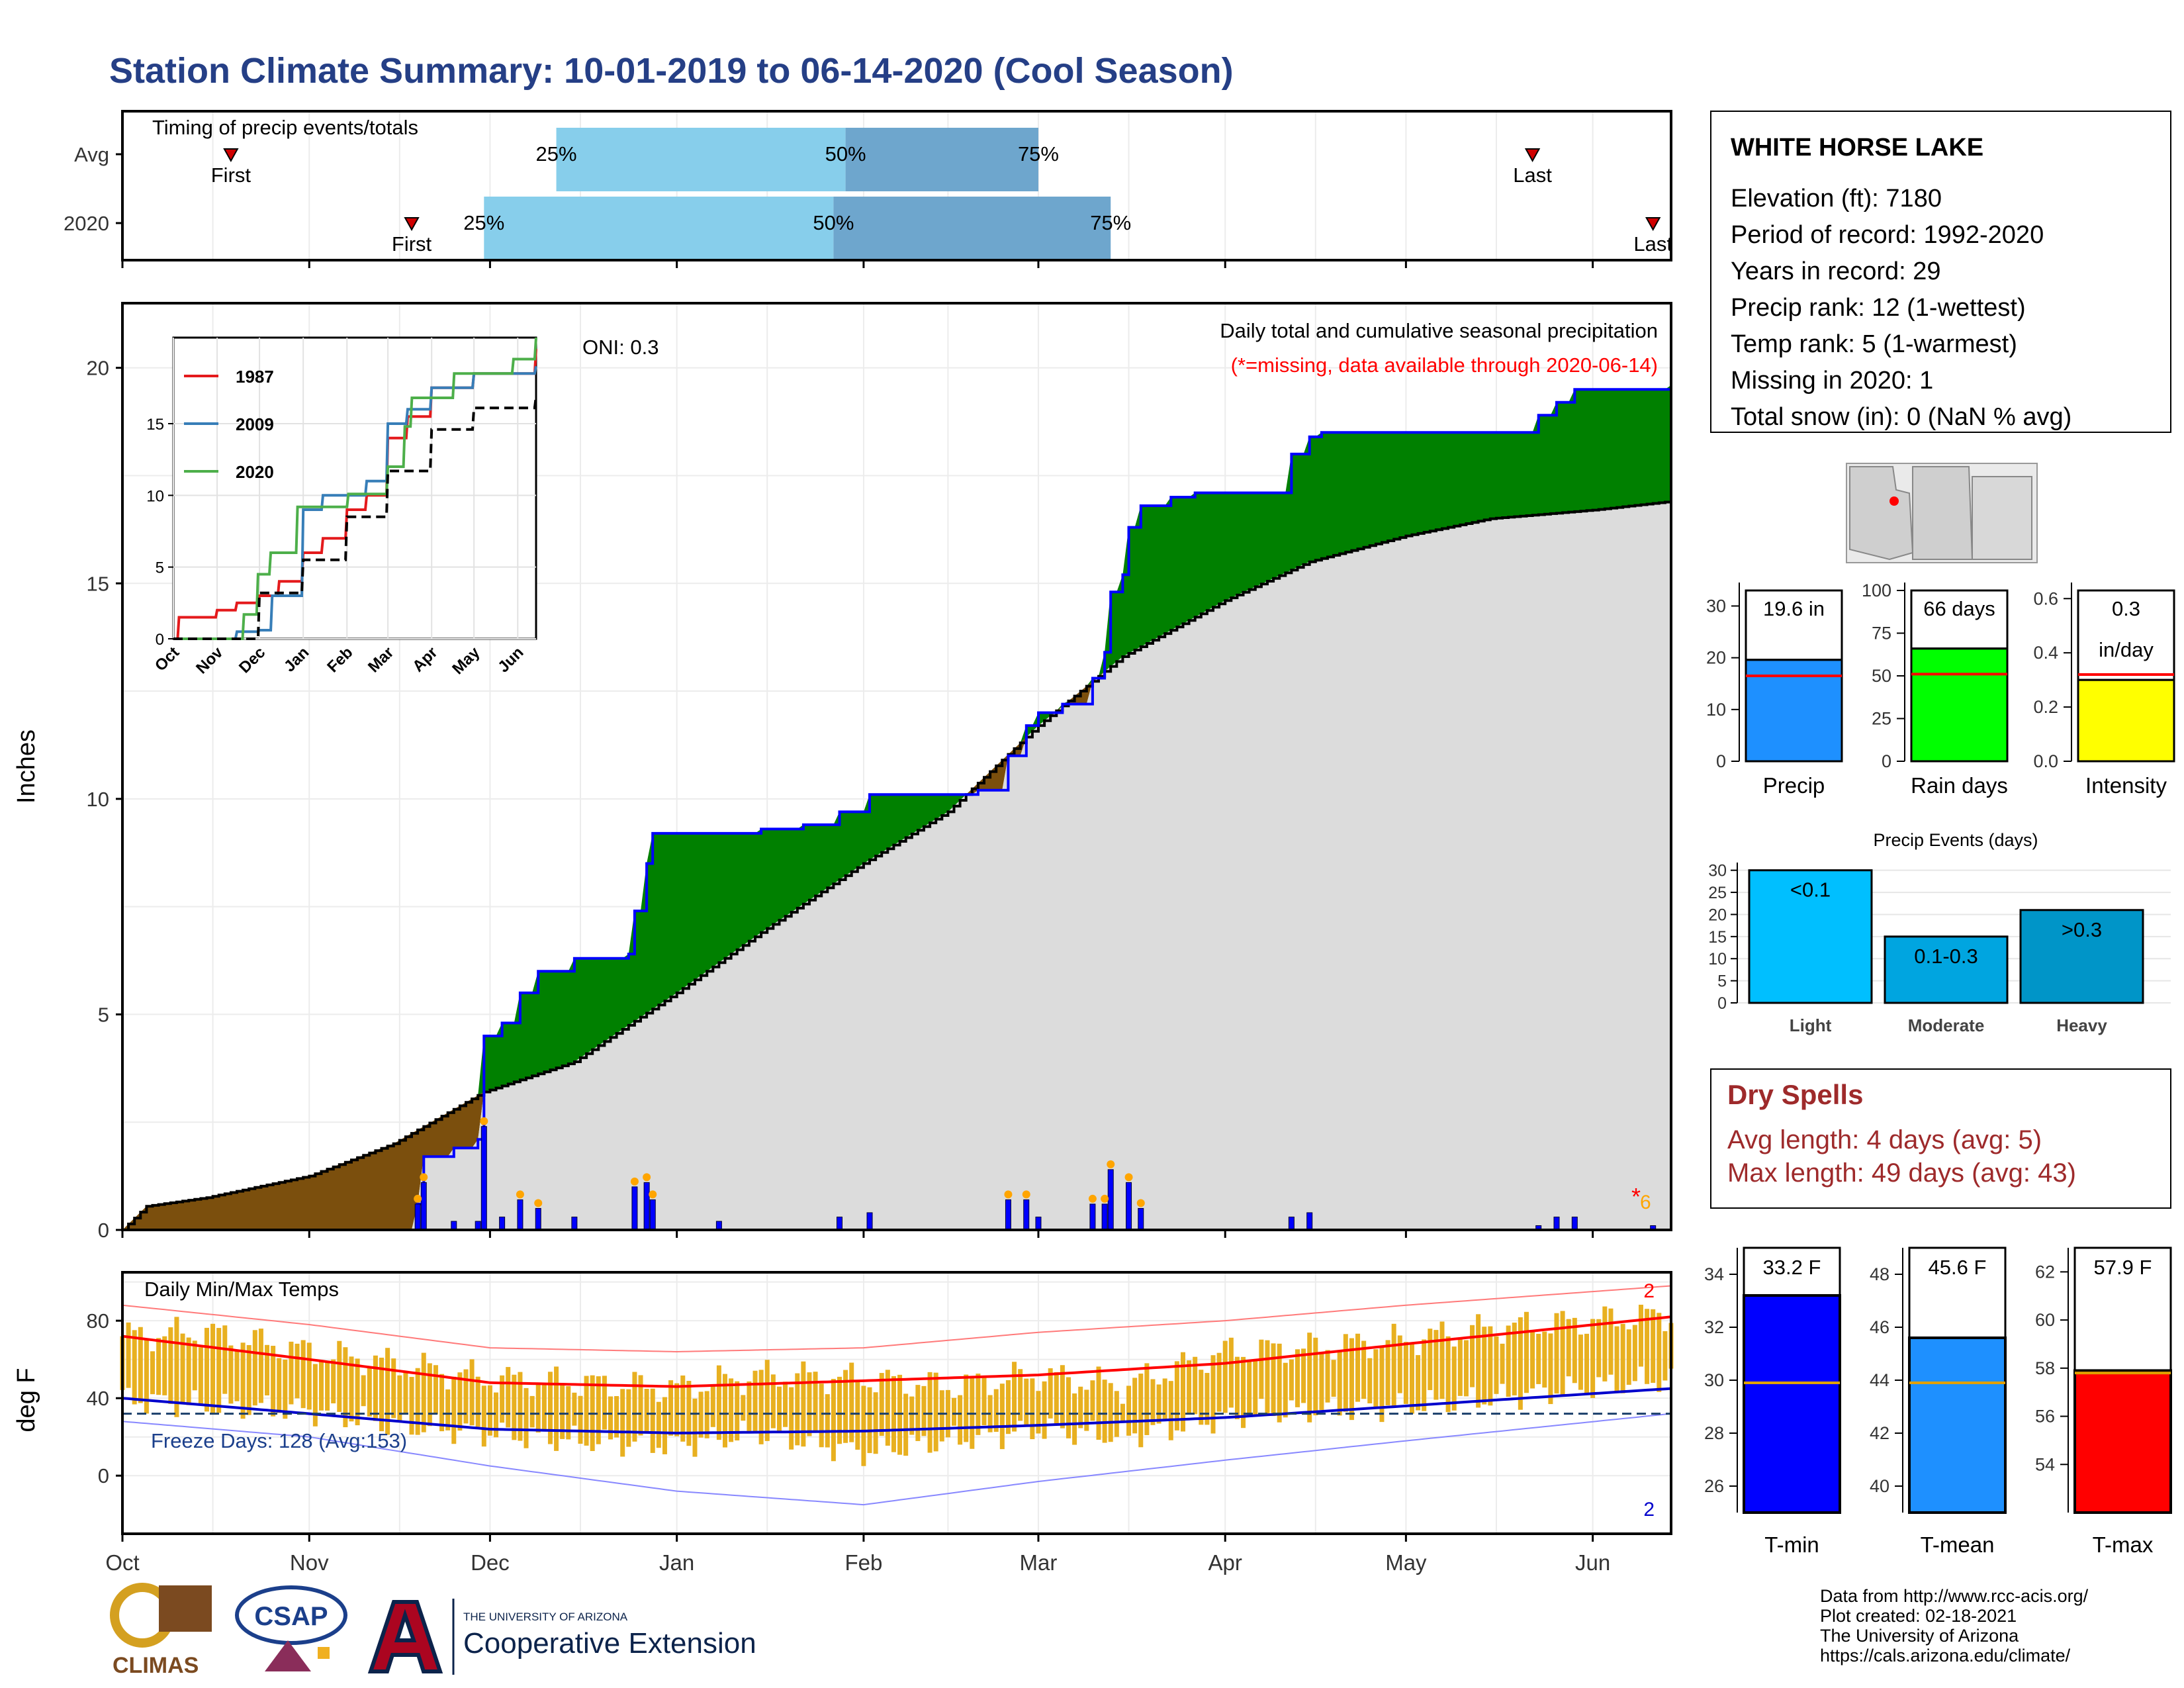 Image resolution: width=2184 pixels, height=1688 pixels. Describe the element at coordinates (1110, 222) in the screenshot. I see `timing-label-75: 75%` at that location.